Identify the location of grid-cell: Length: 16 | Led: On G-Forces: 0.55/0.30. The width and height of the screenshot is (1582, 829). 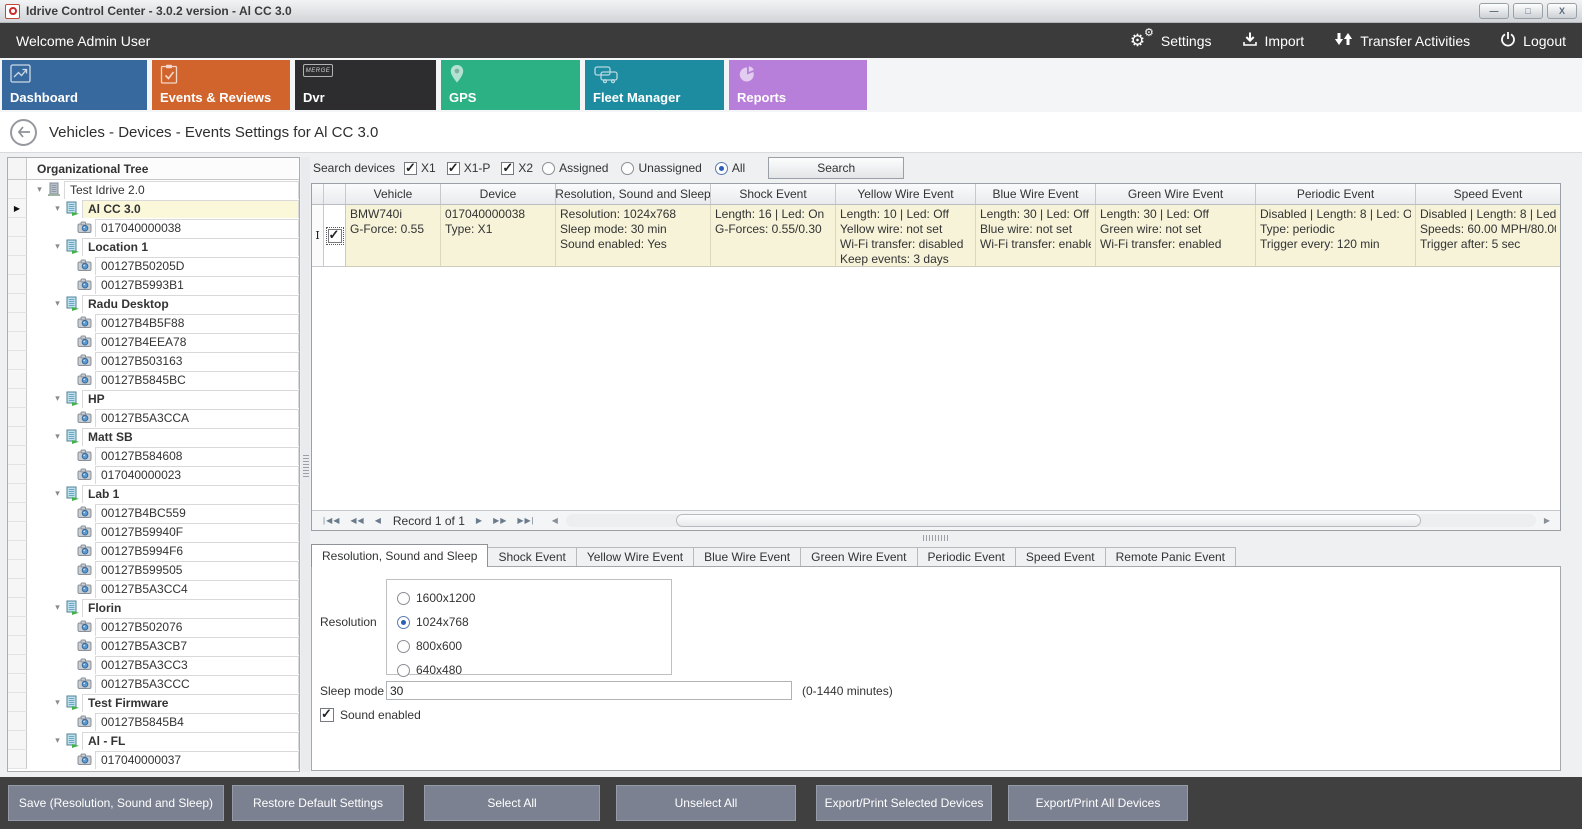
(773, 236).